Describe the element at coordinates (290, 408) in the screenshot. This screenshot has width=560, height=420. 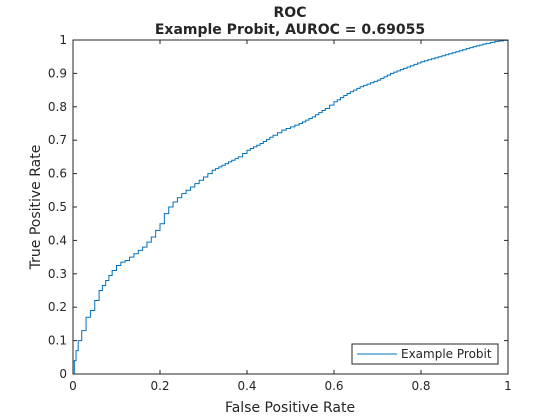
I see `x-axis-label: False Positive Rate` at that location.